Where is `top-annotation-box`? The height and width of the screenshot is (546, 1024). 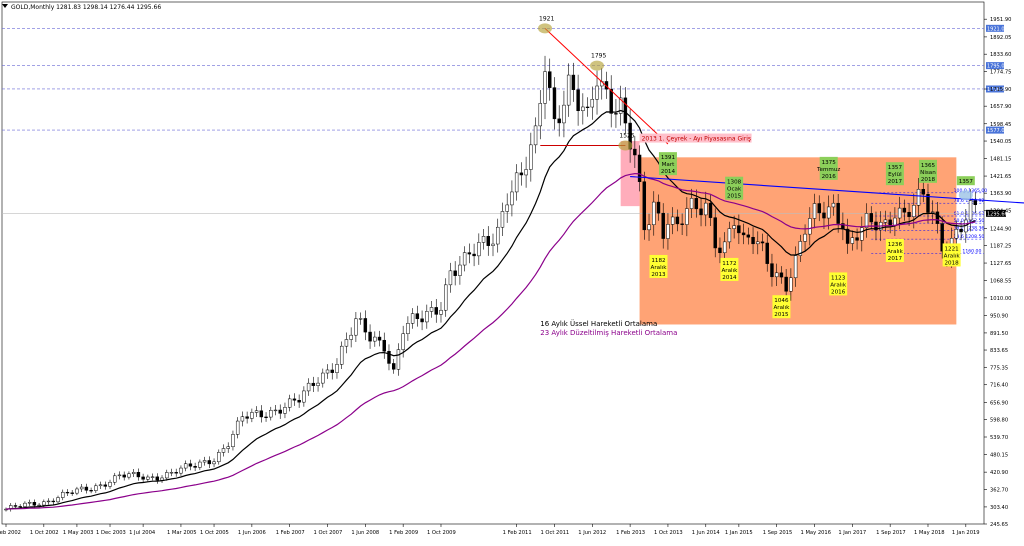
top-annotation-box is located at coordinates (828, 168).